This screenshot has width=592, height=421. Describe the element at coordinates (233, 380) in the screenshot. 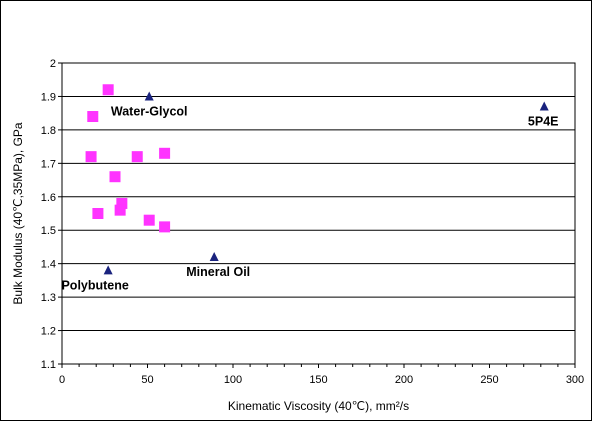

I see `x-tick-label: 100` at that location.